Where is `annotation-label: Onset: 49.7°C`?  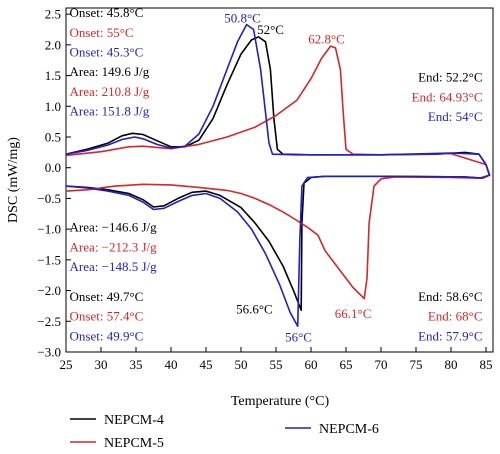
annotation-label: Onset: 49.7°C is located at coordinates (107, 296).